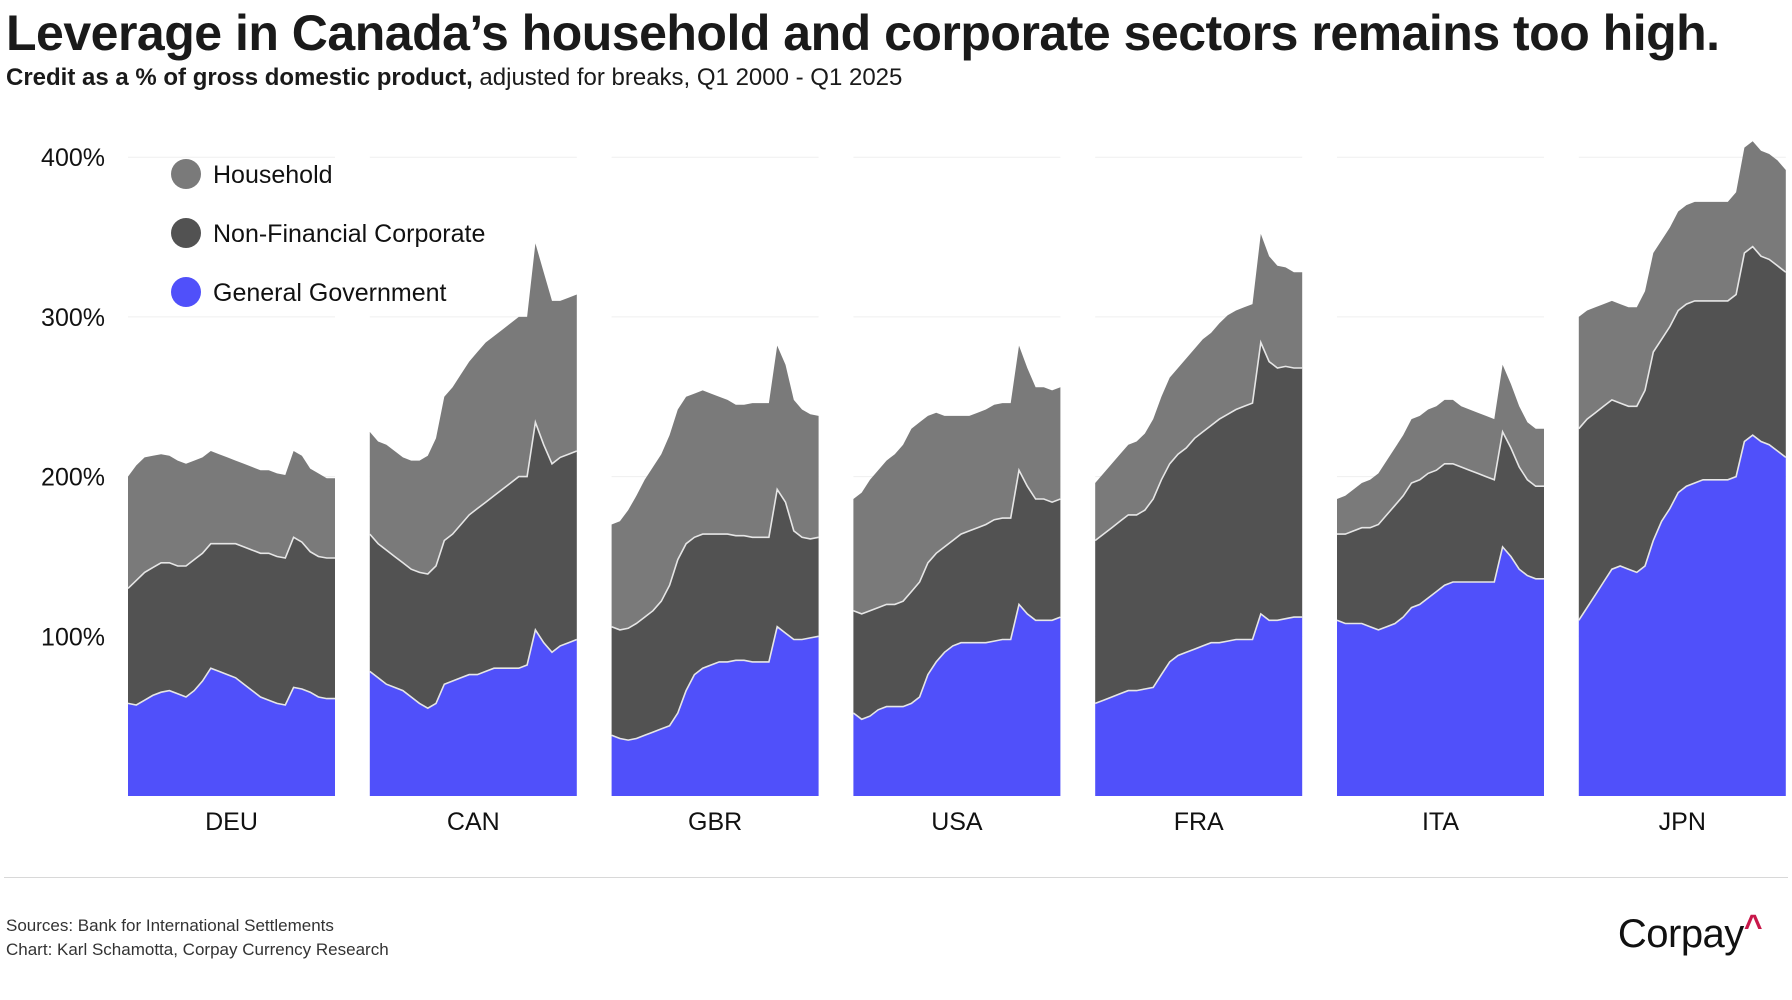  I want to click on corpay-logo: Corpay^, so click(1690, 932).